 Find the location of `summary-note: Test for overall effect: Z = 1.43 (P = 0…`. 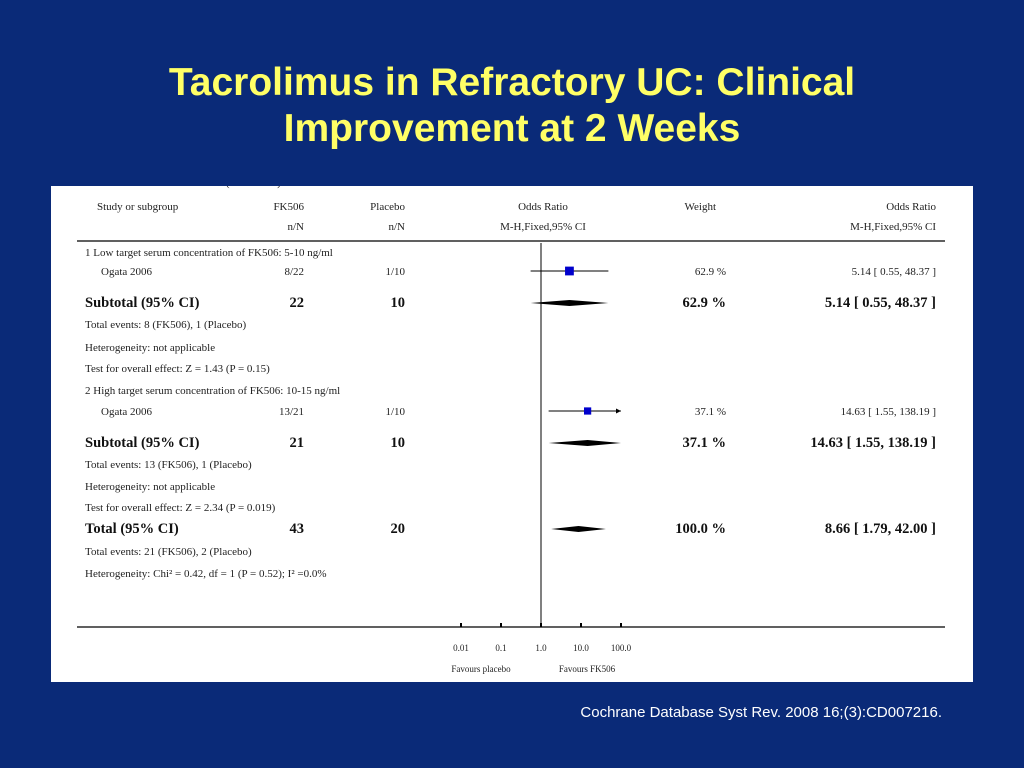

summary-note: Test for overall effect: Z = 1.43 (P = 0… is located at coordinates (177, 369).